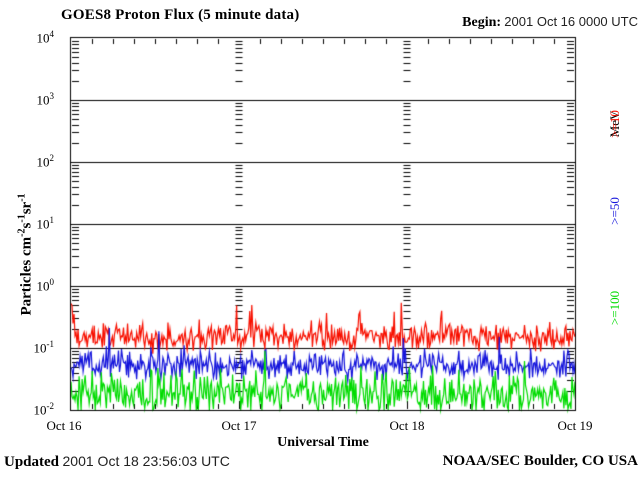  I want to click on x-tick-label-oct-18: Oct 18, so click(407, 425).